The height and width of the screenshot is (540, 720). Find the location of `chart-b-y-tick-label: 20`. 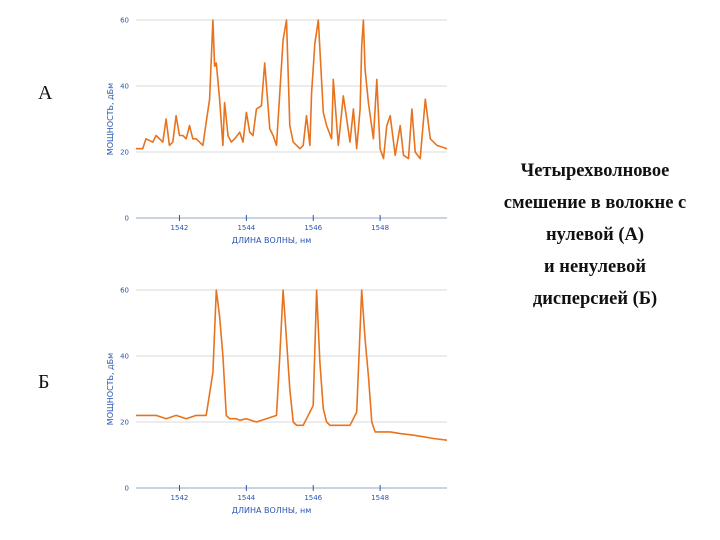

chart-b-y-tick-label: 20 is located at coordinates (124, 423).